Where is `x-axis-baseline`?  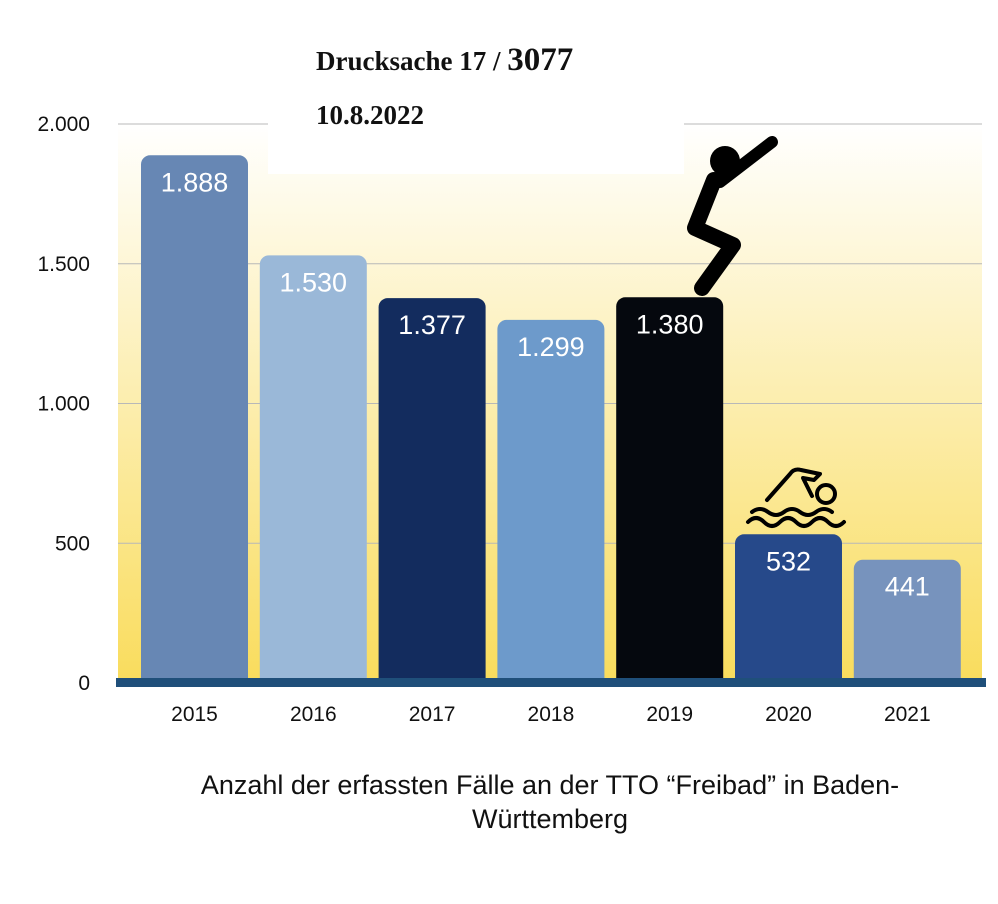
x-axis-baseline is located at coordinates (551, 682).